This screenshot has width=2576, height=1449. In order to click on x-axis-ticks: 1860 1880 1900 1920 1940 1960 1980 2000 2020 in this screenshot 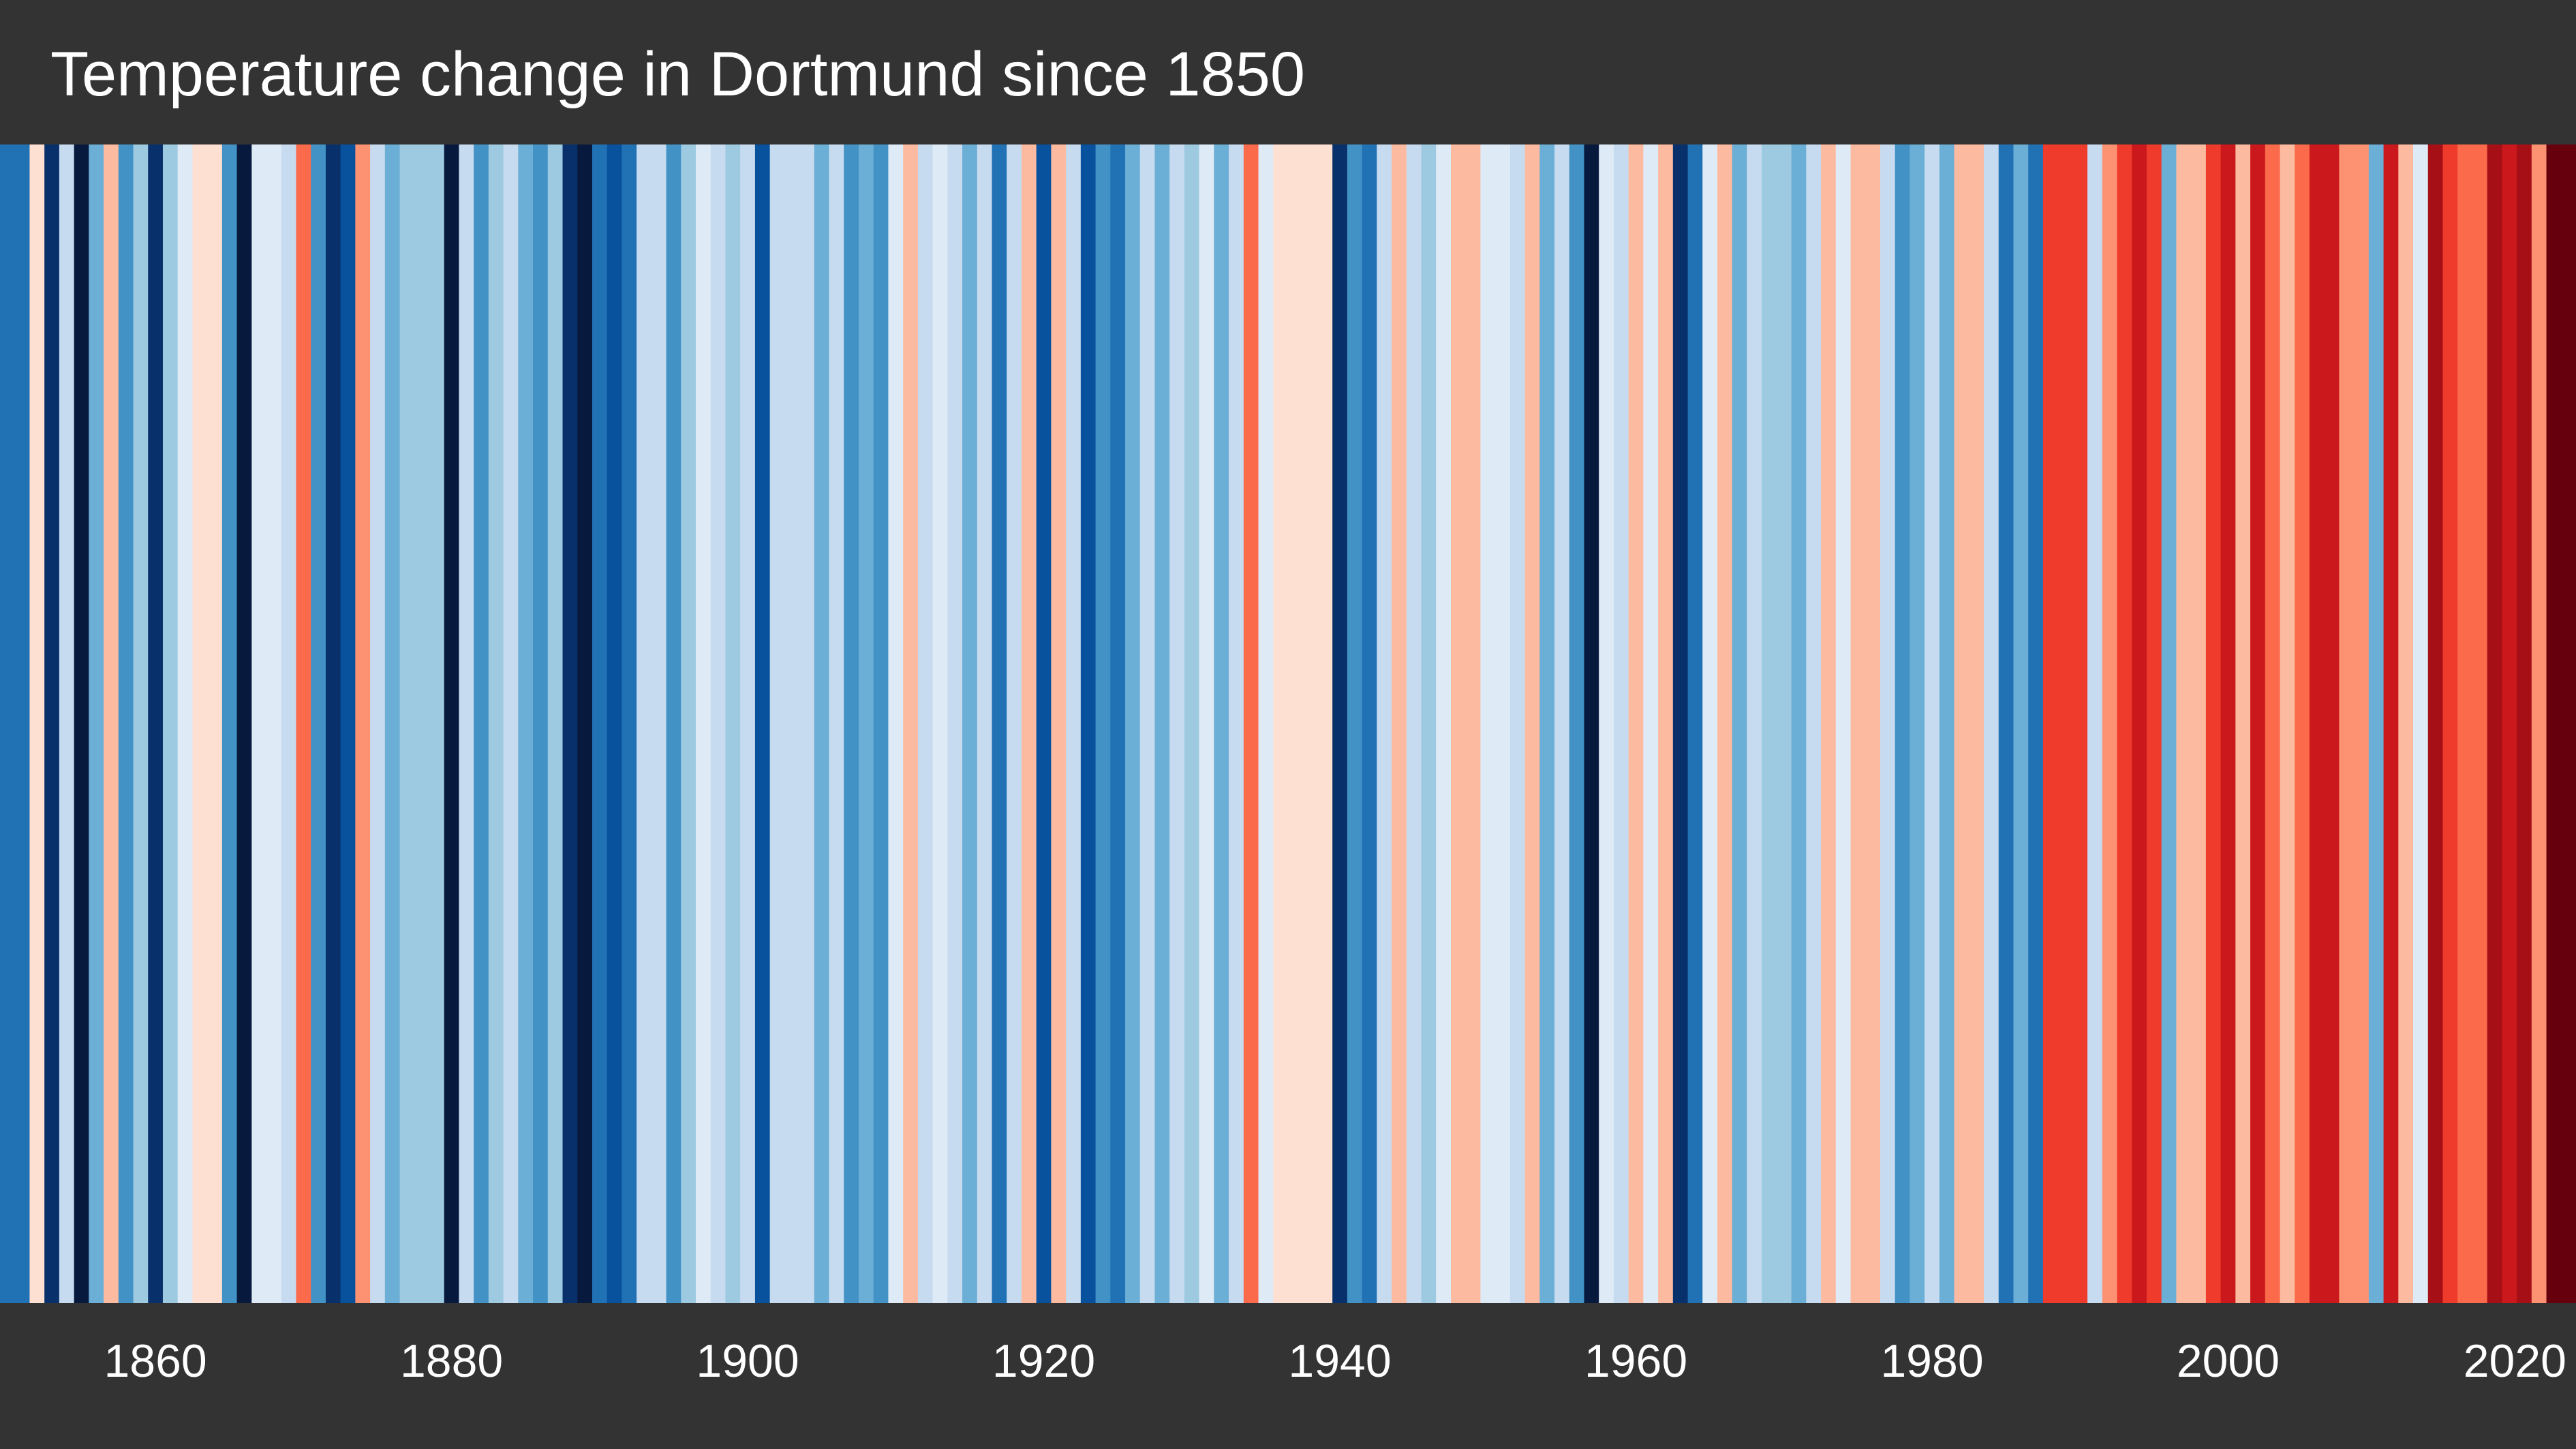, I will do `click(1335, 1361)`.